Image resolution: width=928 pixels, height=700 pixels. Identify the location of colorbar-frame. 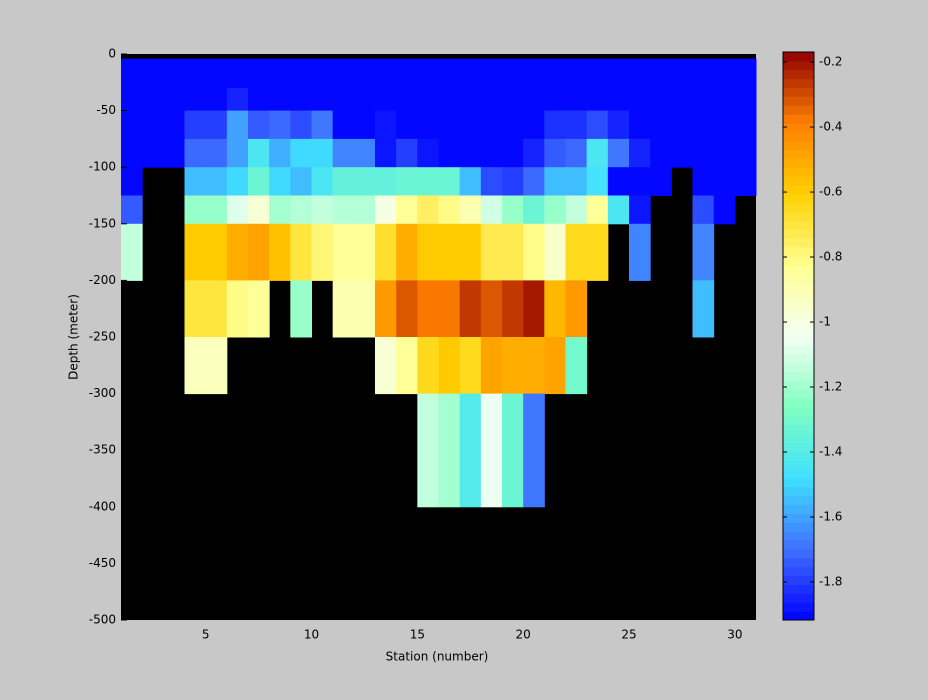
(798, 336).